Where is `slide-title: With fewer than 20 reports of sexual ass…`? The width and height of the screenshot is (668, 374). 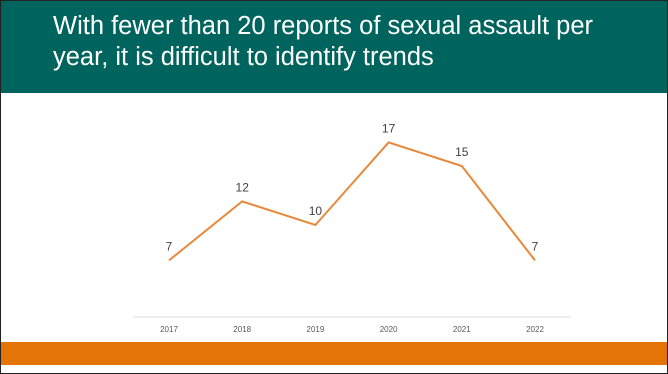
slide-title: With fewer than 20 reports of sexual ass… is located at coordinates (323, 41).